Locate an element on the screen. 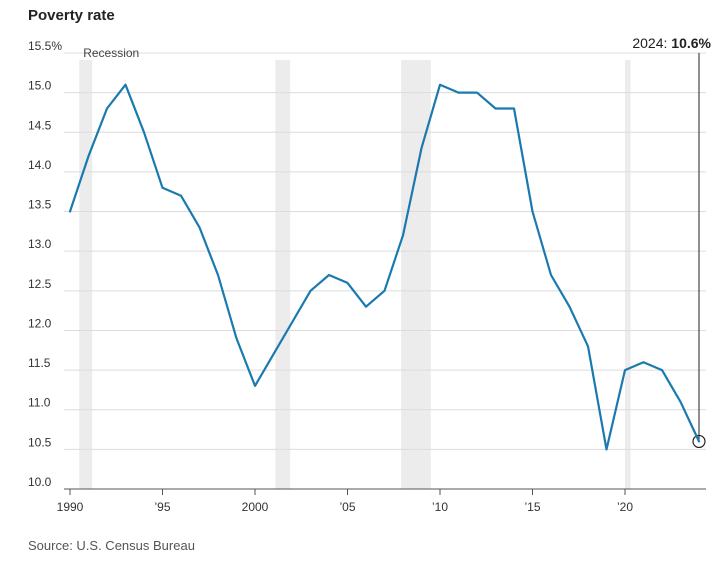 The width and height of the screenshot is (726, 562). y-tick-label: 15.0 is located at coordinates (40, 86).